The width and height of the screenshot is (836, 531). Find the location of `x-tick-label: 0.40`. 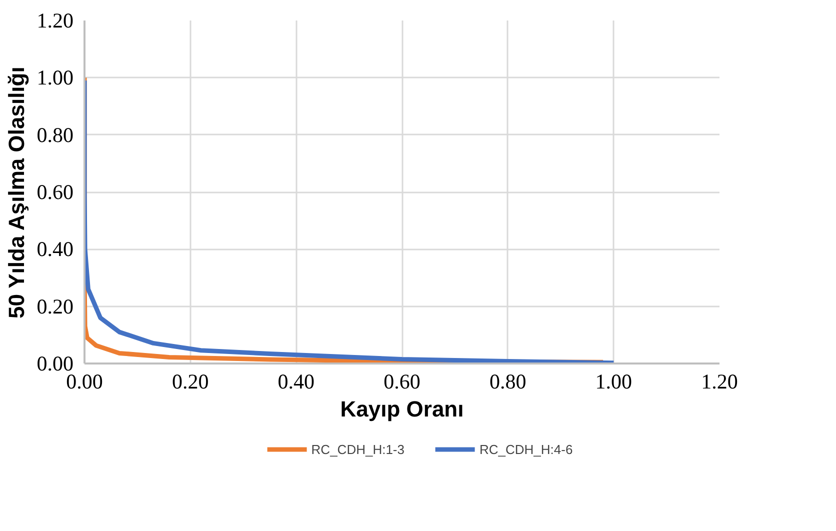

x-tick-label: 0.40 is located at coordinates (296, 382).